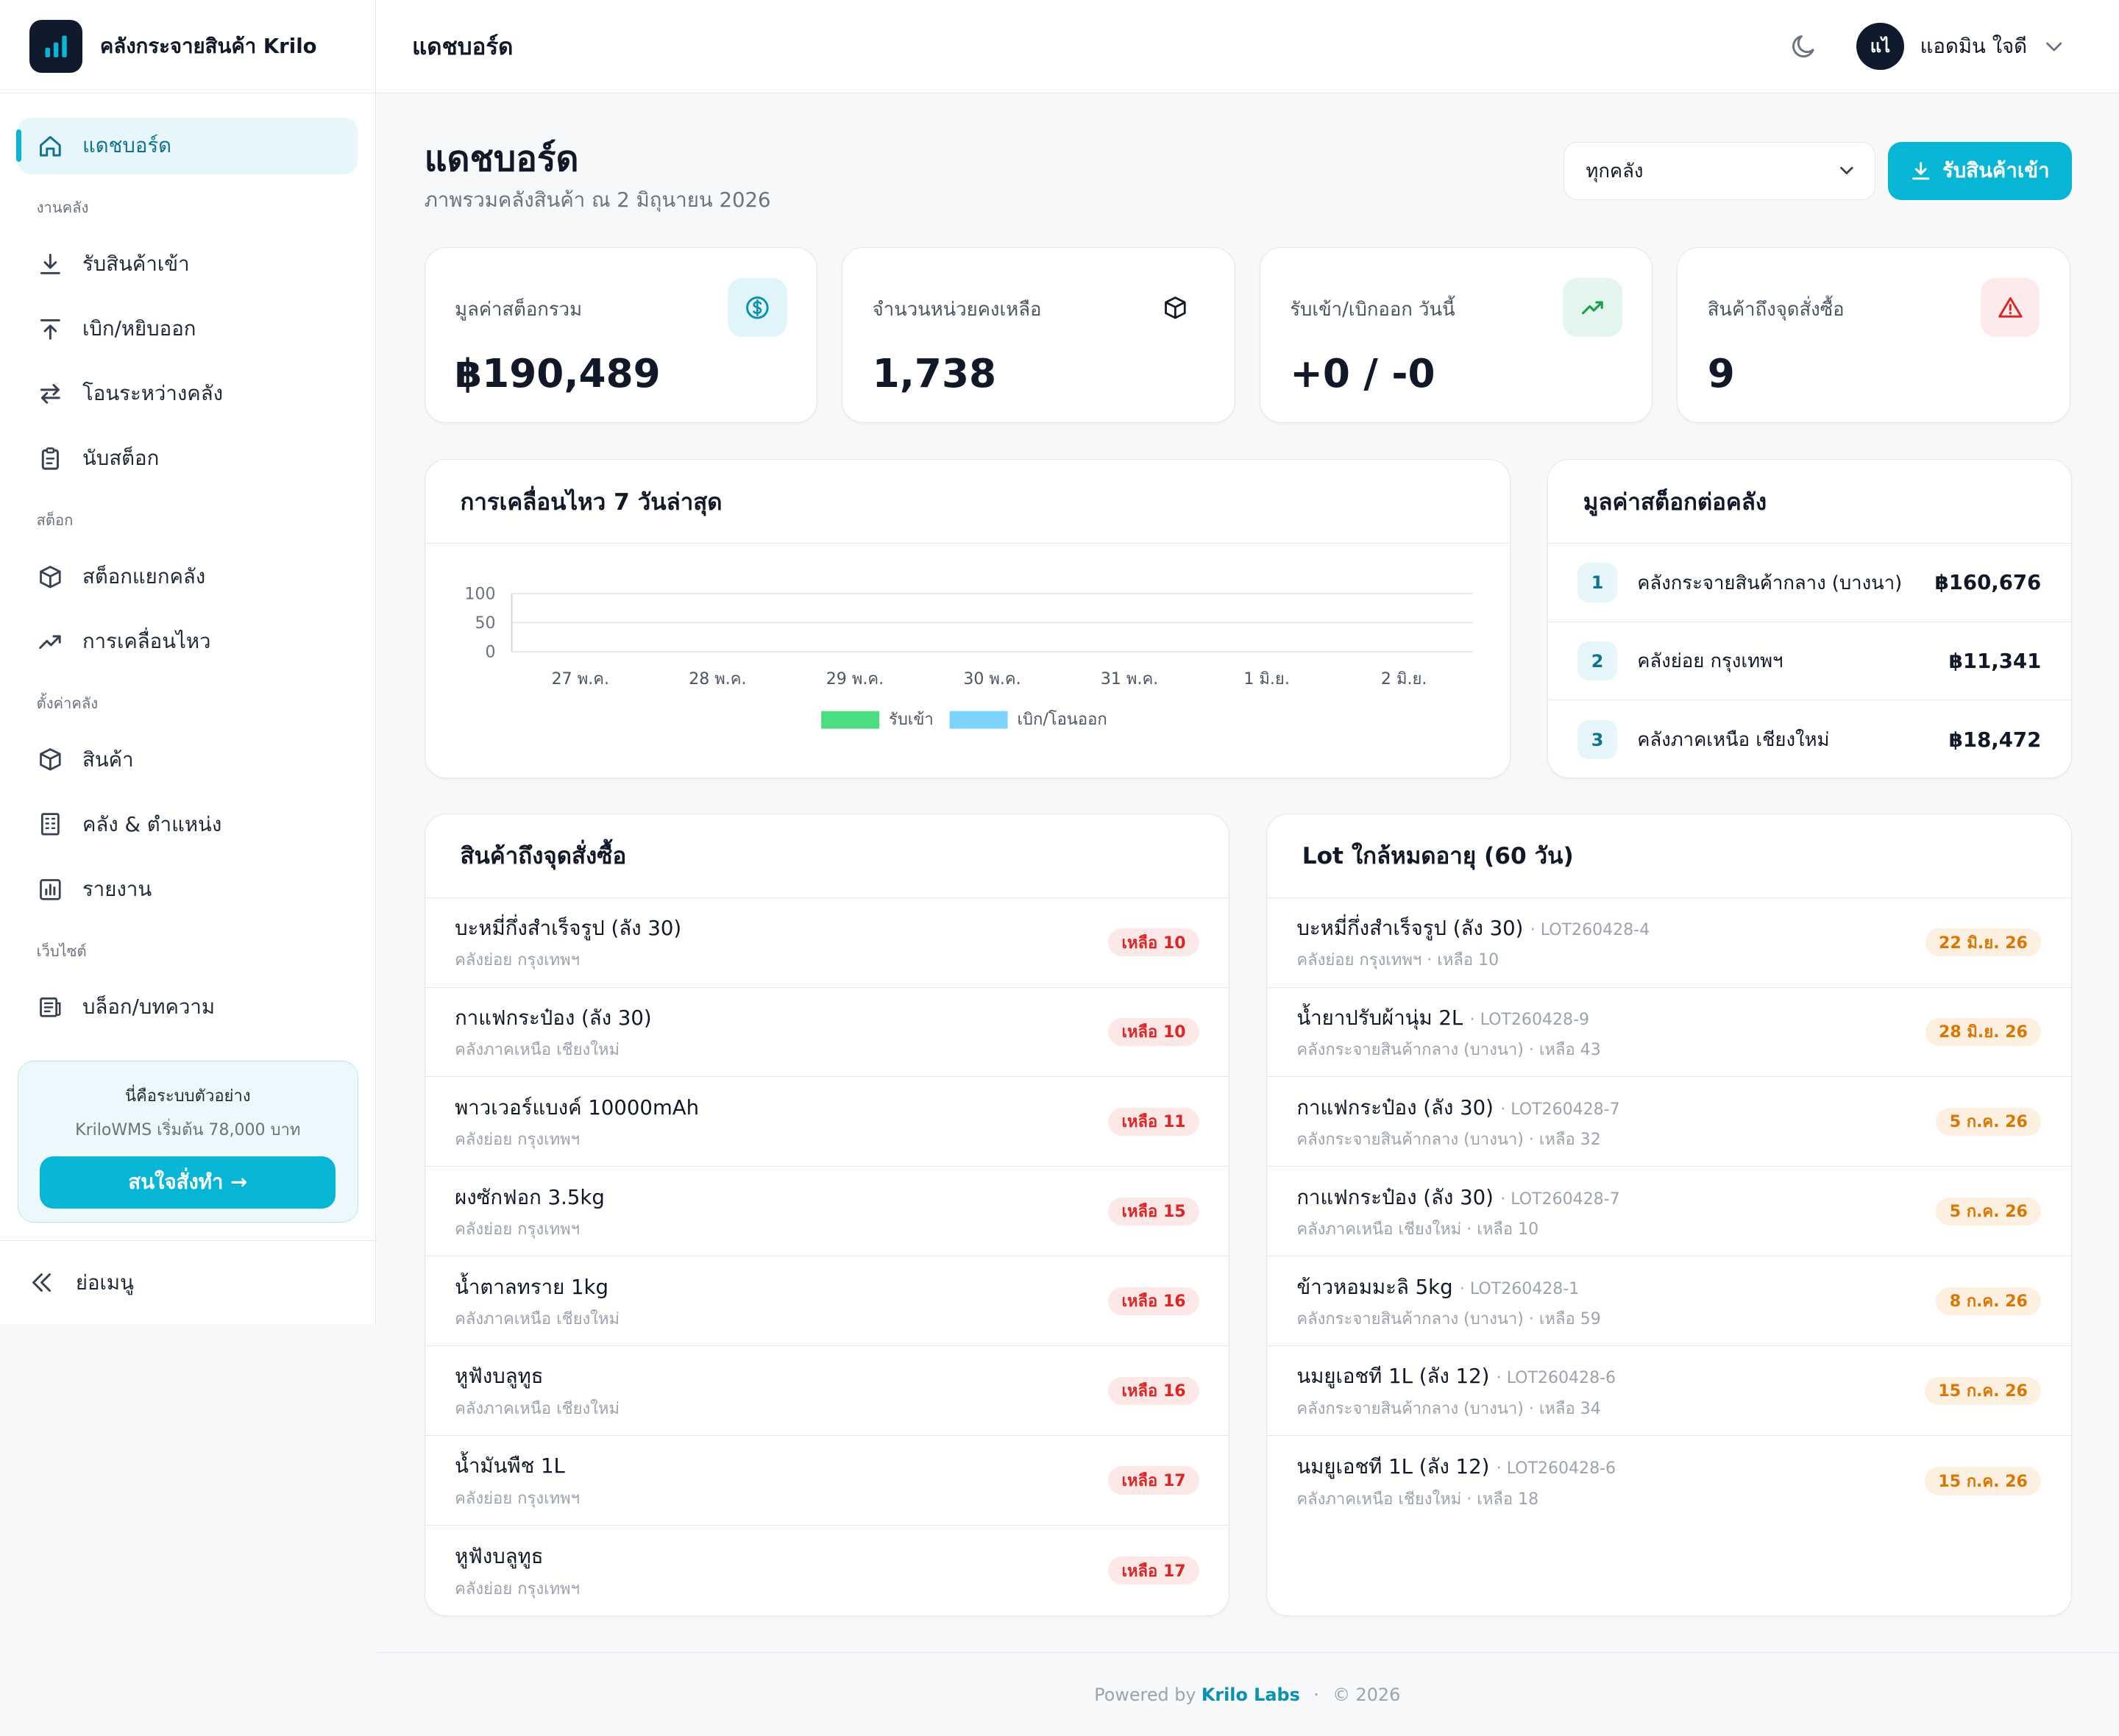  Describe the element at coordinates (188, 263) in the screenshot. I see `sidebar-item: รับสินค้าเข้า` at that location.